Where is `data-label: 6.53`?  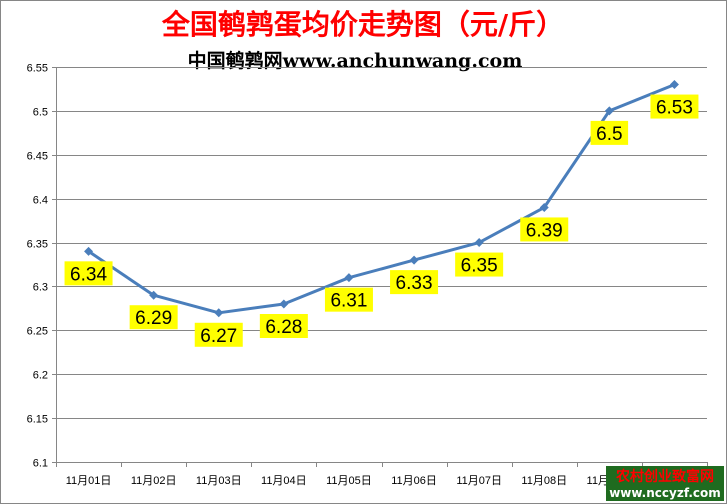
data-label: 6.53 is located at coordinates (674, 108).